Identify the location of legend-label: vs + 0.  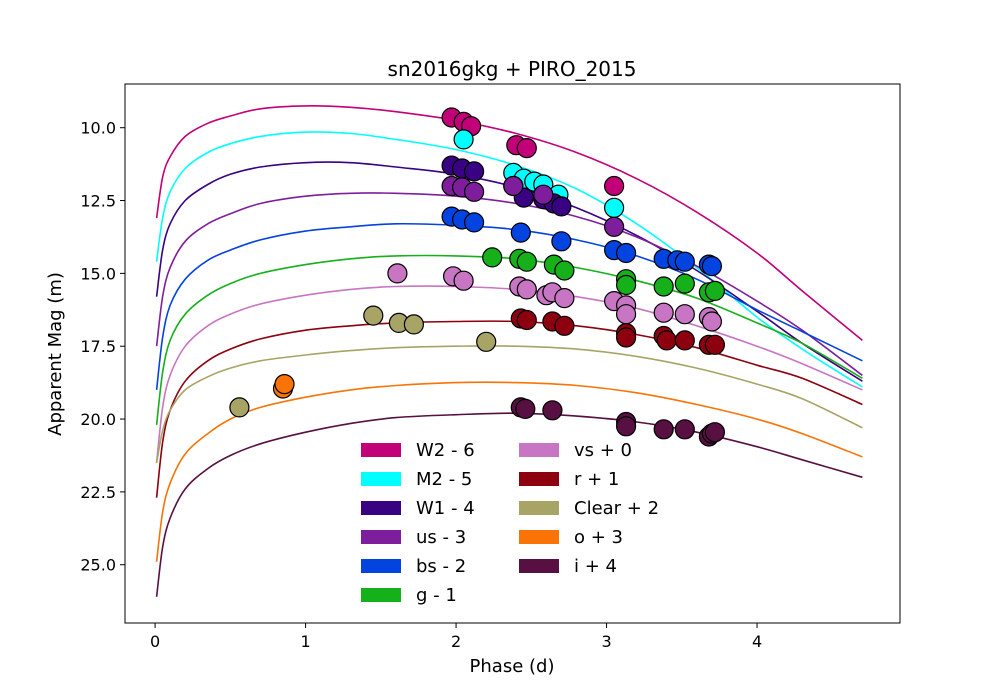
(603, 450).